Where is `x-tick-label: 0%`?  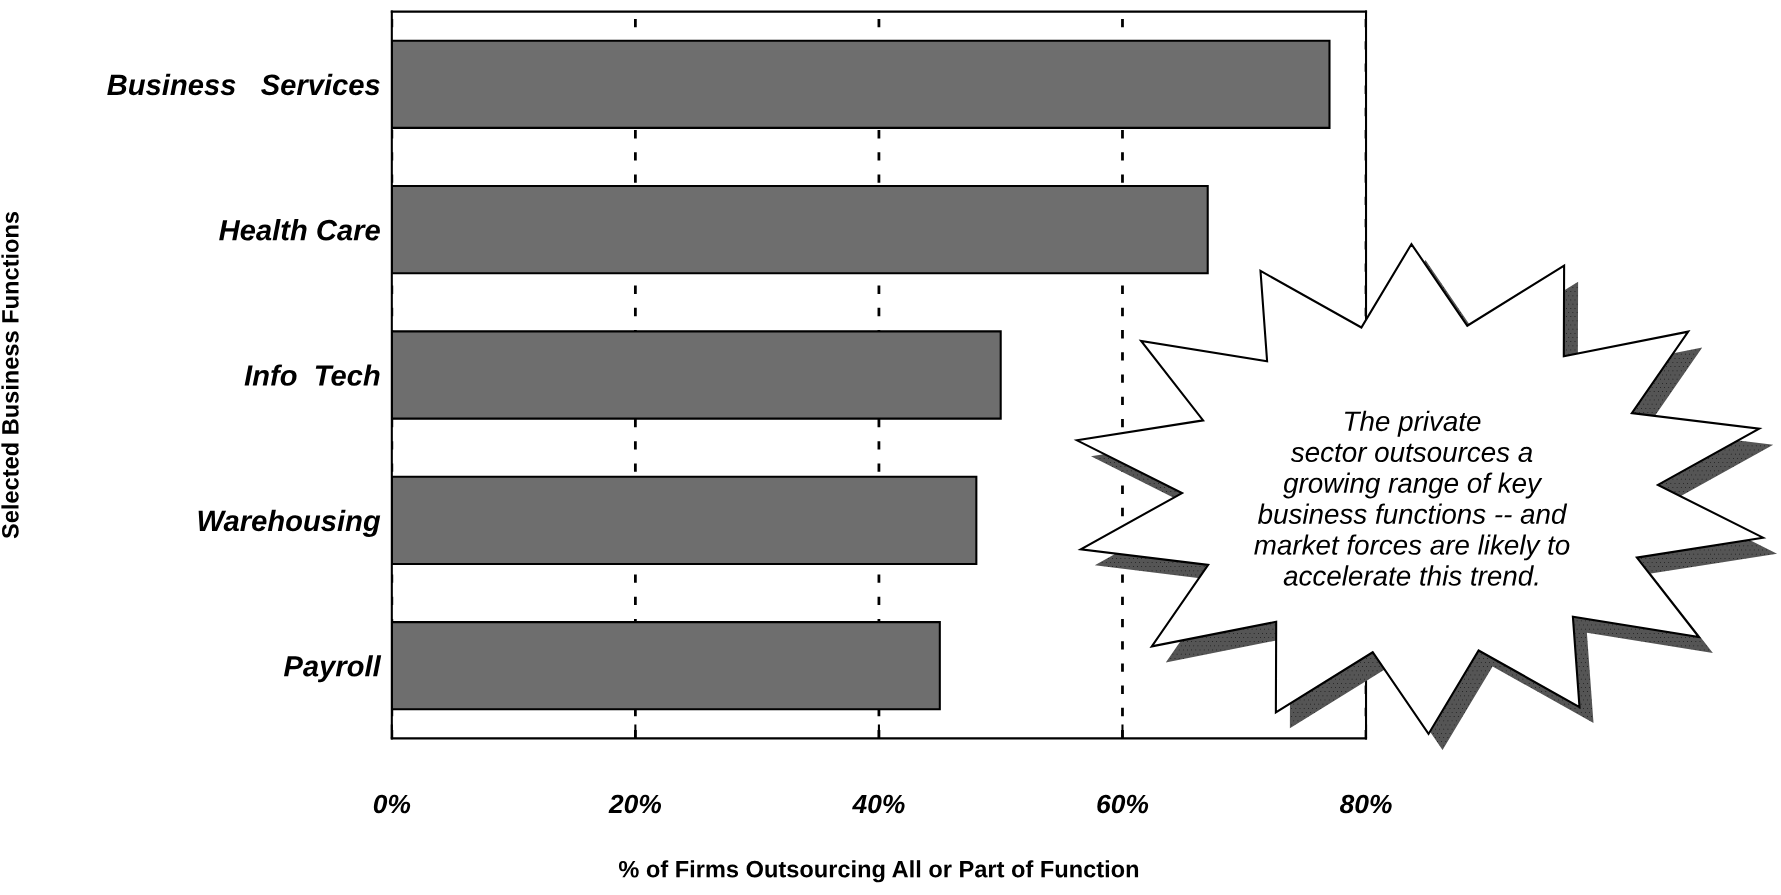
x-tick-label: 0% is located at coordinates (392, 804).